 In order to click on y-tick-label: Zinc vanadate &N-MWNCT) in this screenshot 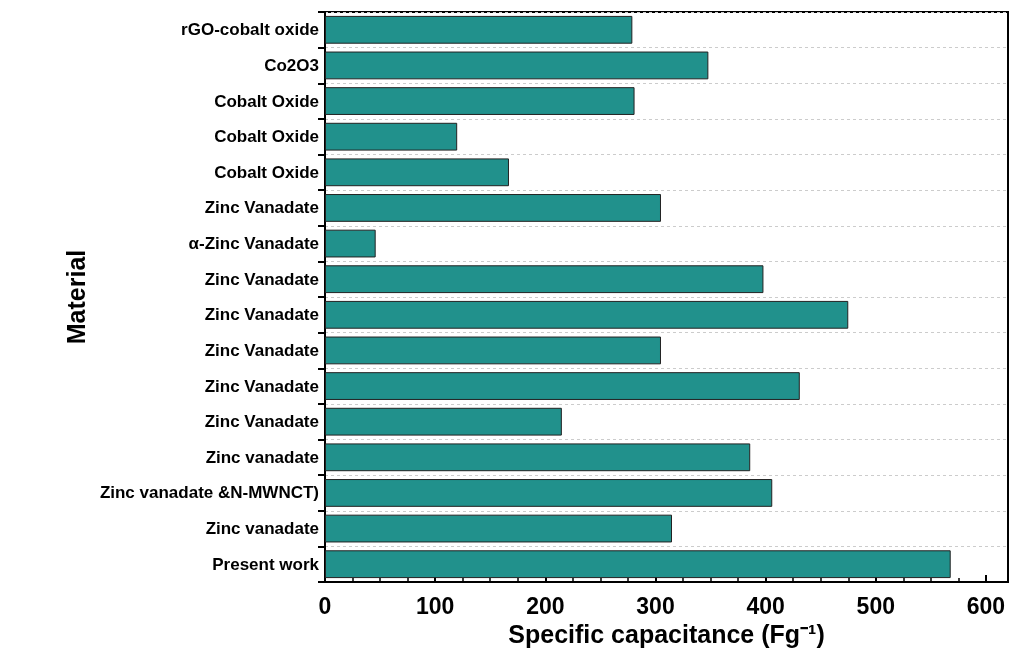, I will do `click(209, 493)`.